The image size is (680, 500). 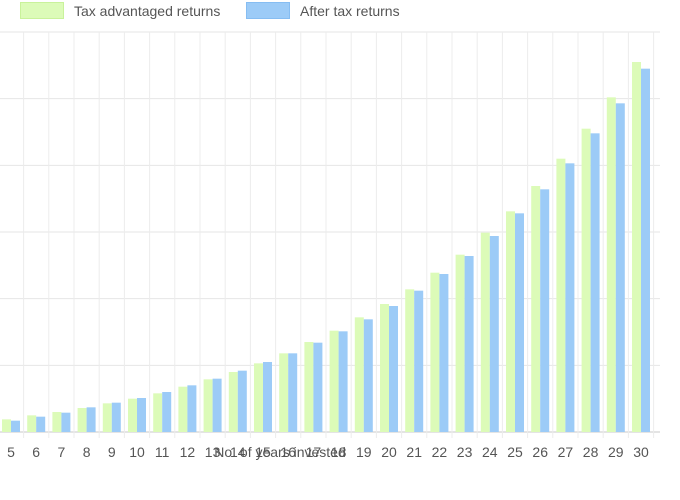 I want to click on x-tick-label-10: 10, so click(x=137, y=452).